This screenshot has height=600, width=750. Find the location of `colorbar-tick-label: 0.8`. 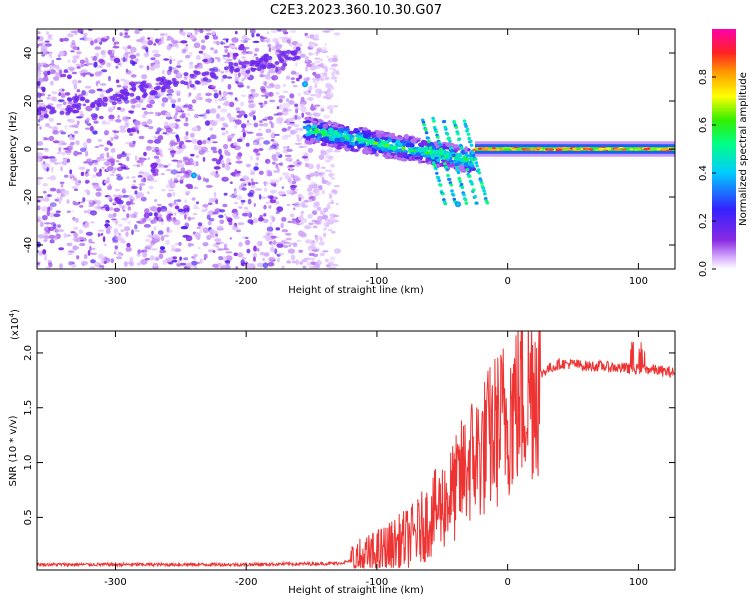

colorbar-tick-label: 0.8 is located at coordinates (703, 77).